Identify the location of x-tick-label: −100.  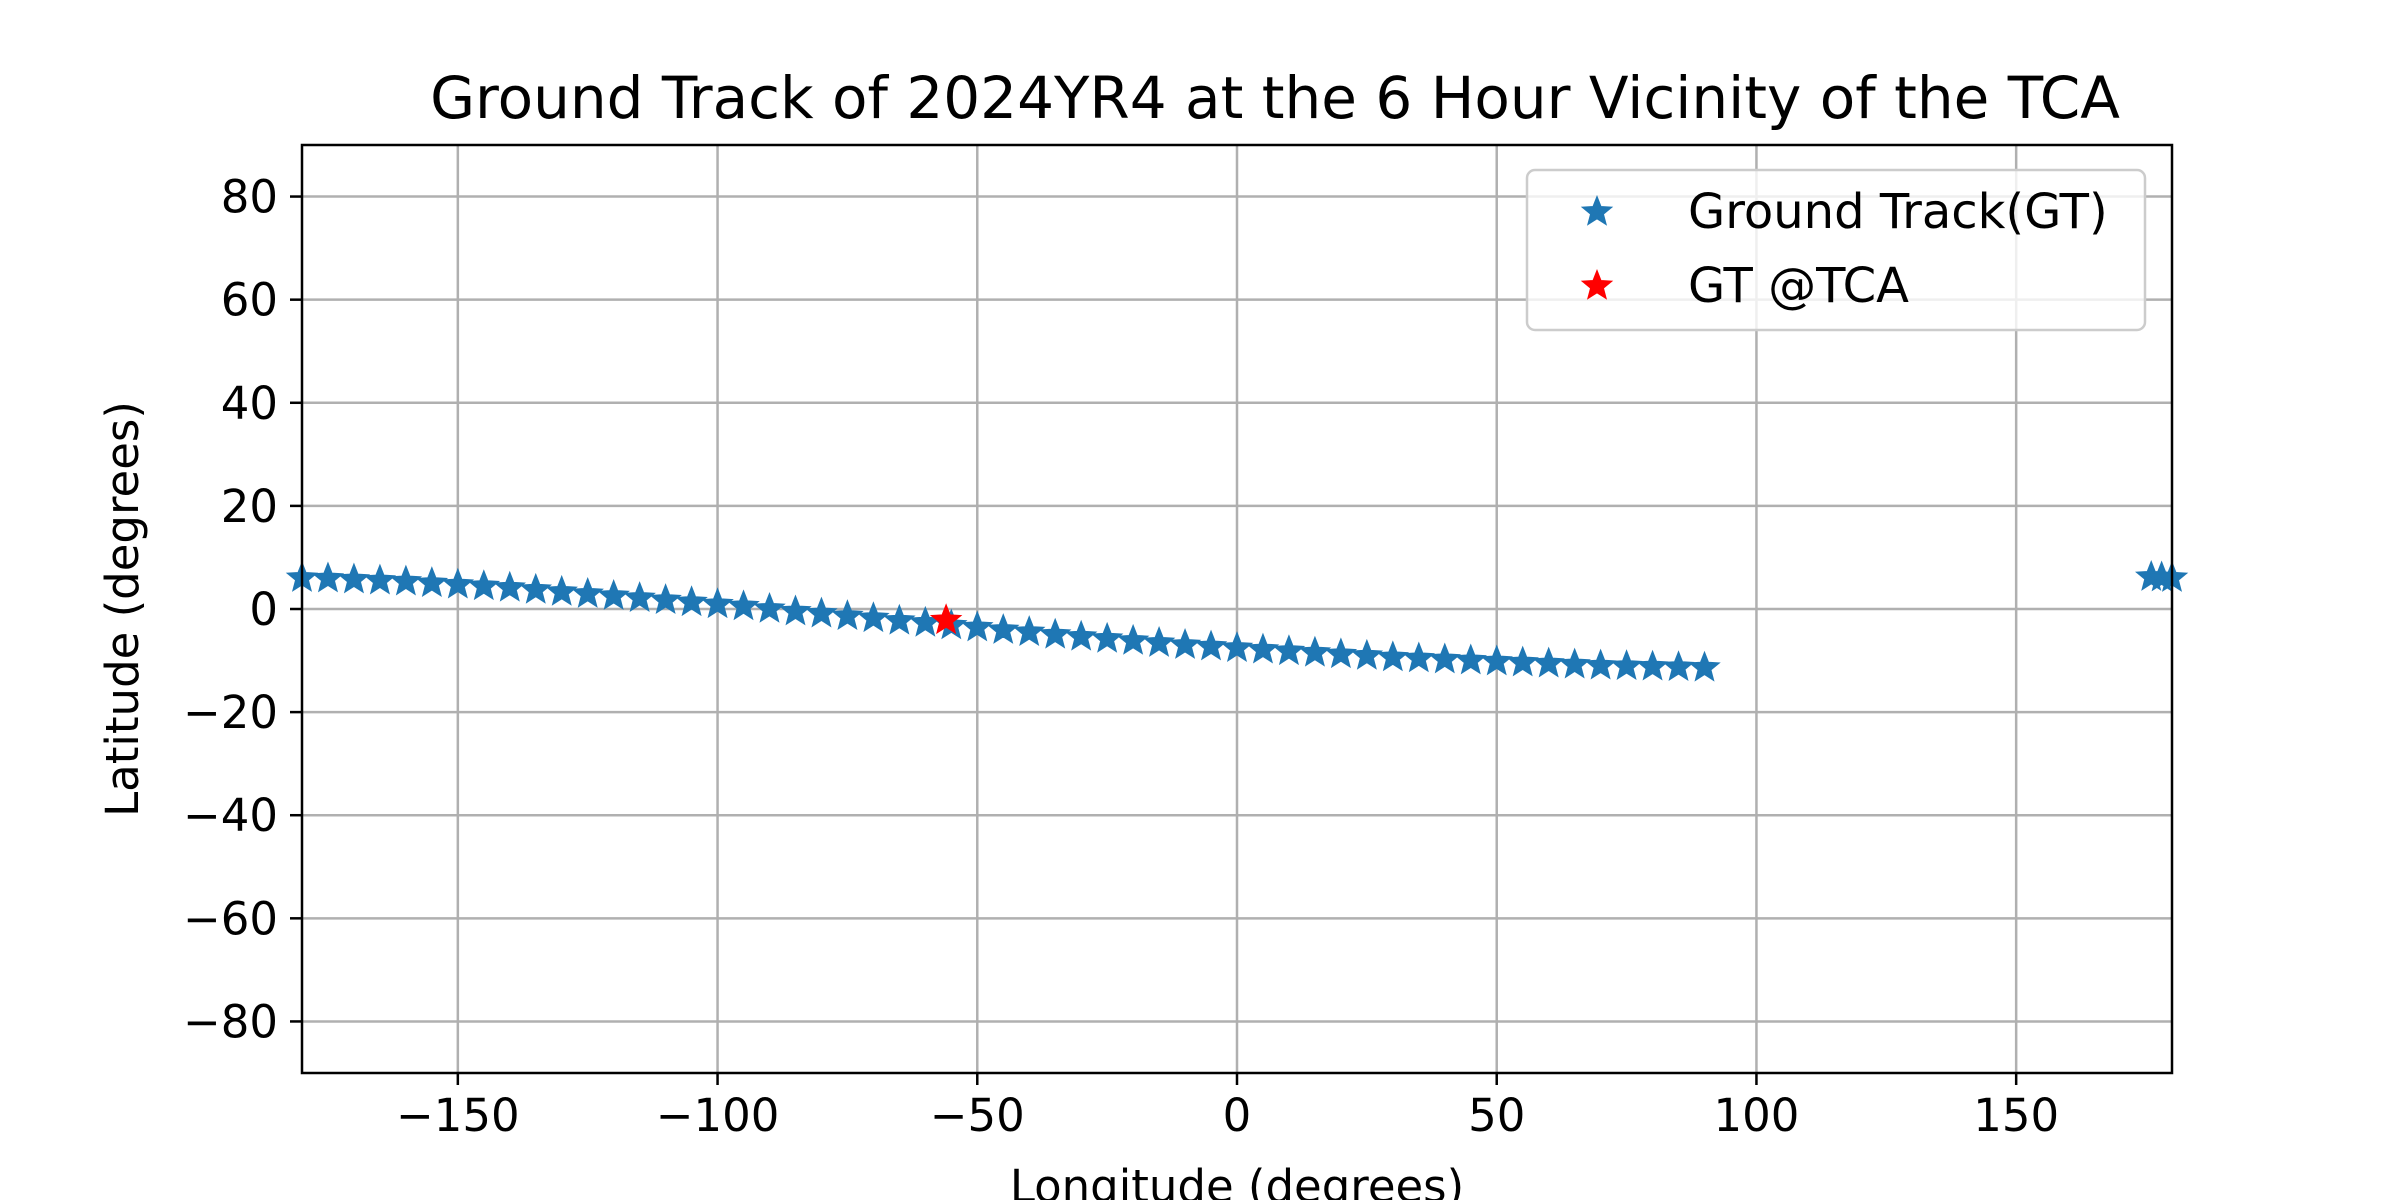
(718, 1115).